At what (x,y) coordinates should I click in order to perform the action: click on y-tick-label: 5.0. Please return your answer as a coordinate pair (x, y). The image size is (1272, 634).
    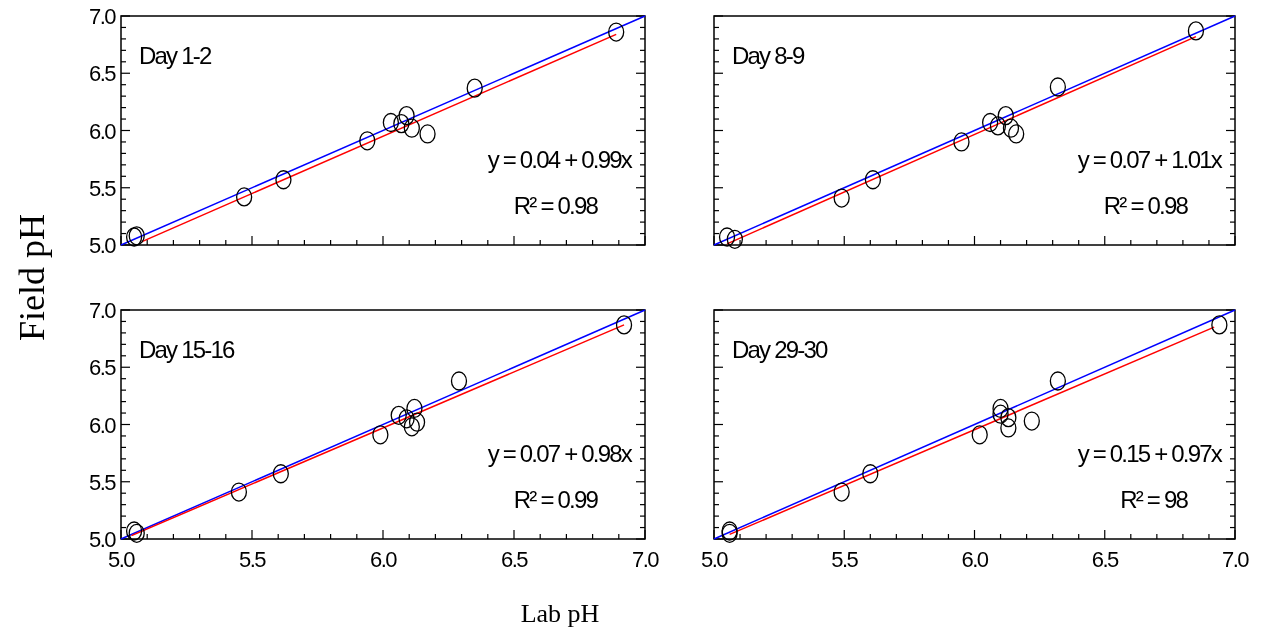
    Looking at the image, I should click on (102, 245).